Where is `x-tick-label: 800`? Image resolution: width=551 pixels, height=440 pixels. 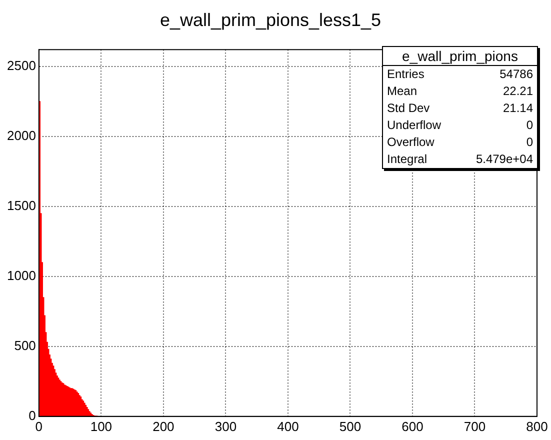 x-tick-label: 800 is located at coordinates (537, 426).